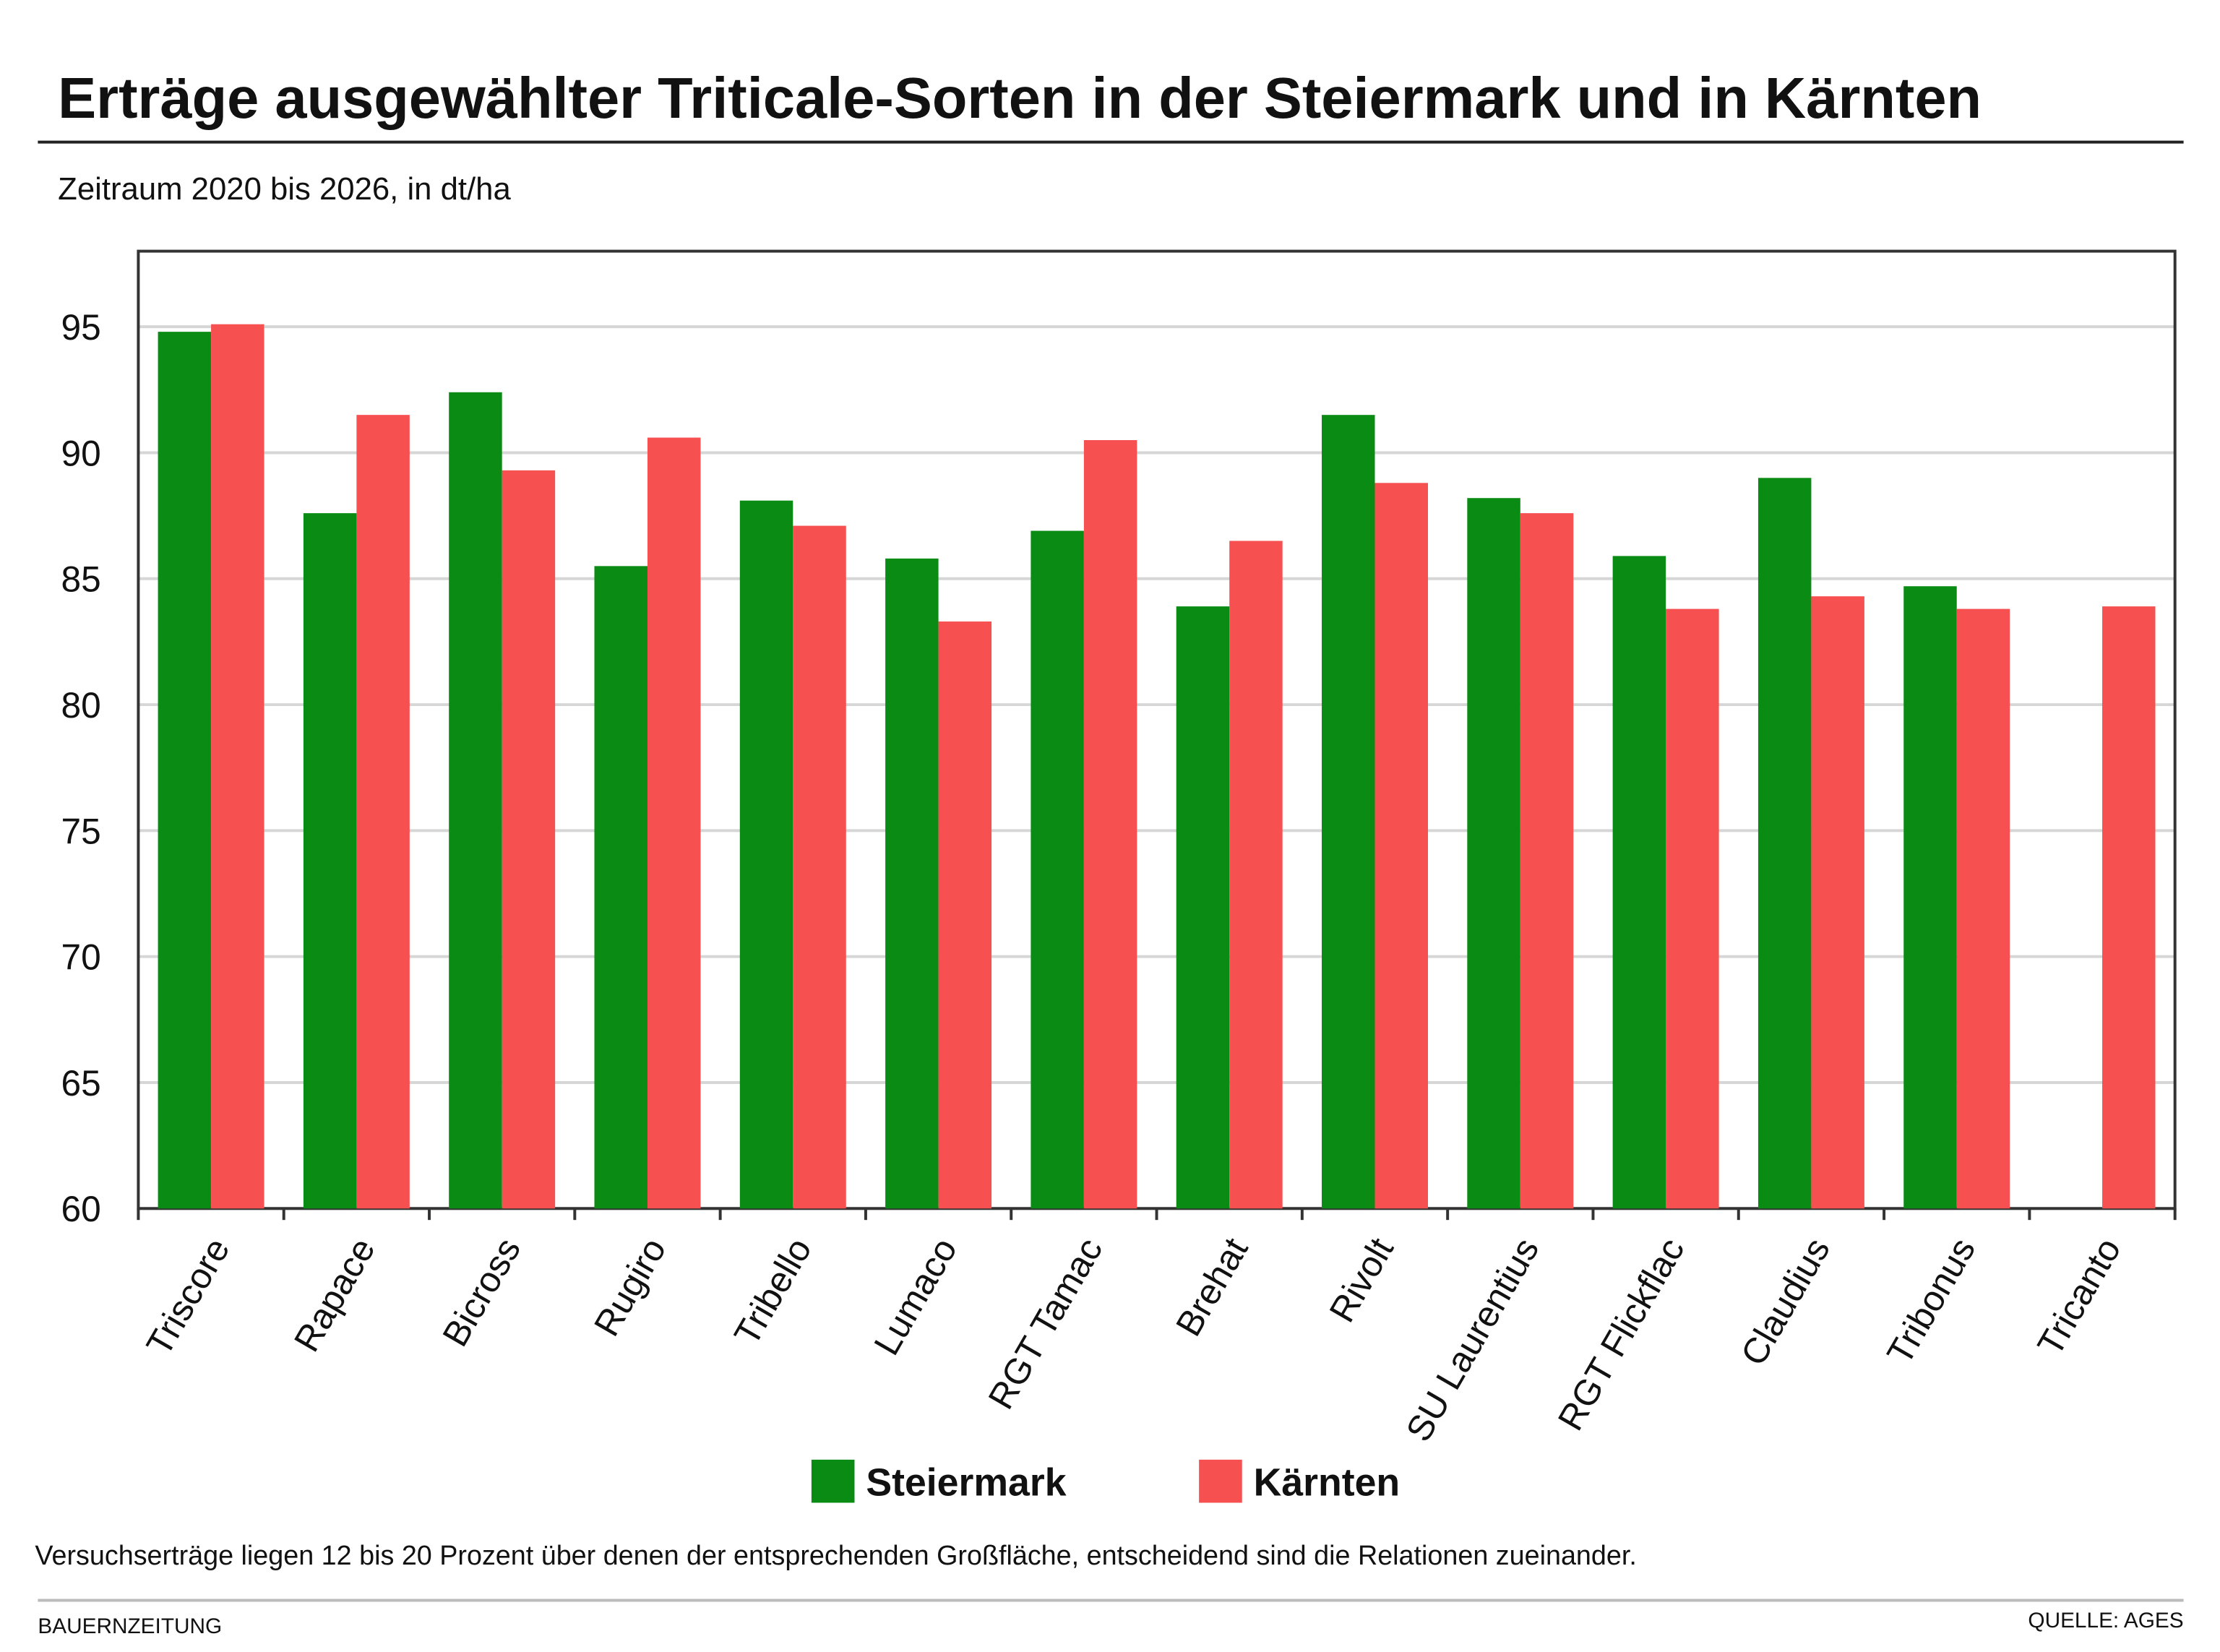  What do you see at coordinates (81, 705) in the screenshot?
I see `y-tick-label: 80` at bounding box center [81, 705].